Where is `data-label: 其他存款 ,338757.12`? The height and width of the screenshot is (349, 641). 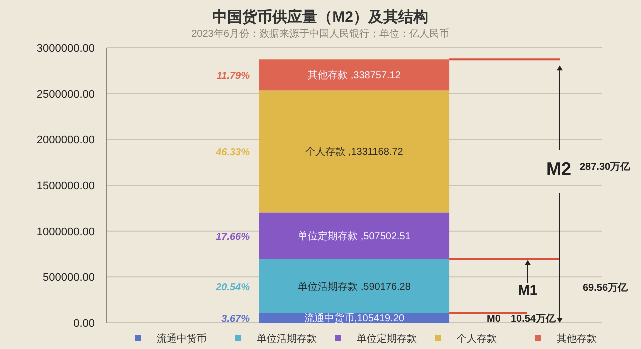
data-label: 其他存款 ,338757.12 is located at coordinates (355, 76).